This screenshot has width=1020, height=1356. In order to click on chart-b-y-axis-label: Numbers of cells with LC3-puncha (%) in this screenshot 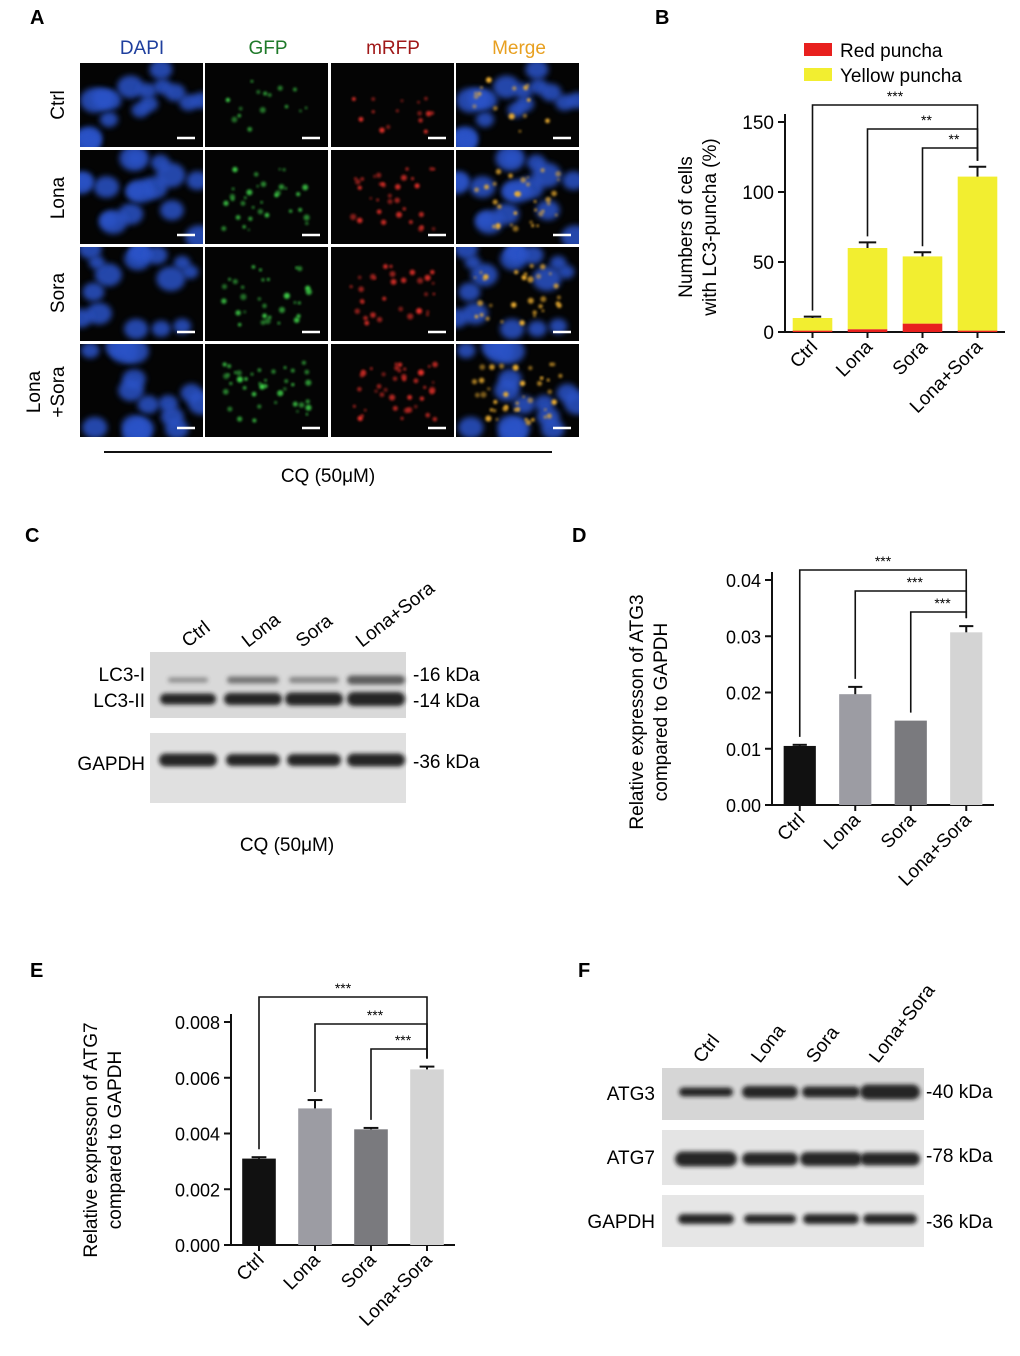, I will do `click(698, 227)`.